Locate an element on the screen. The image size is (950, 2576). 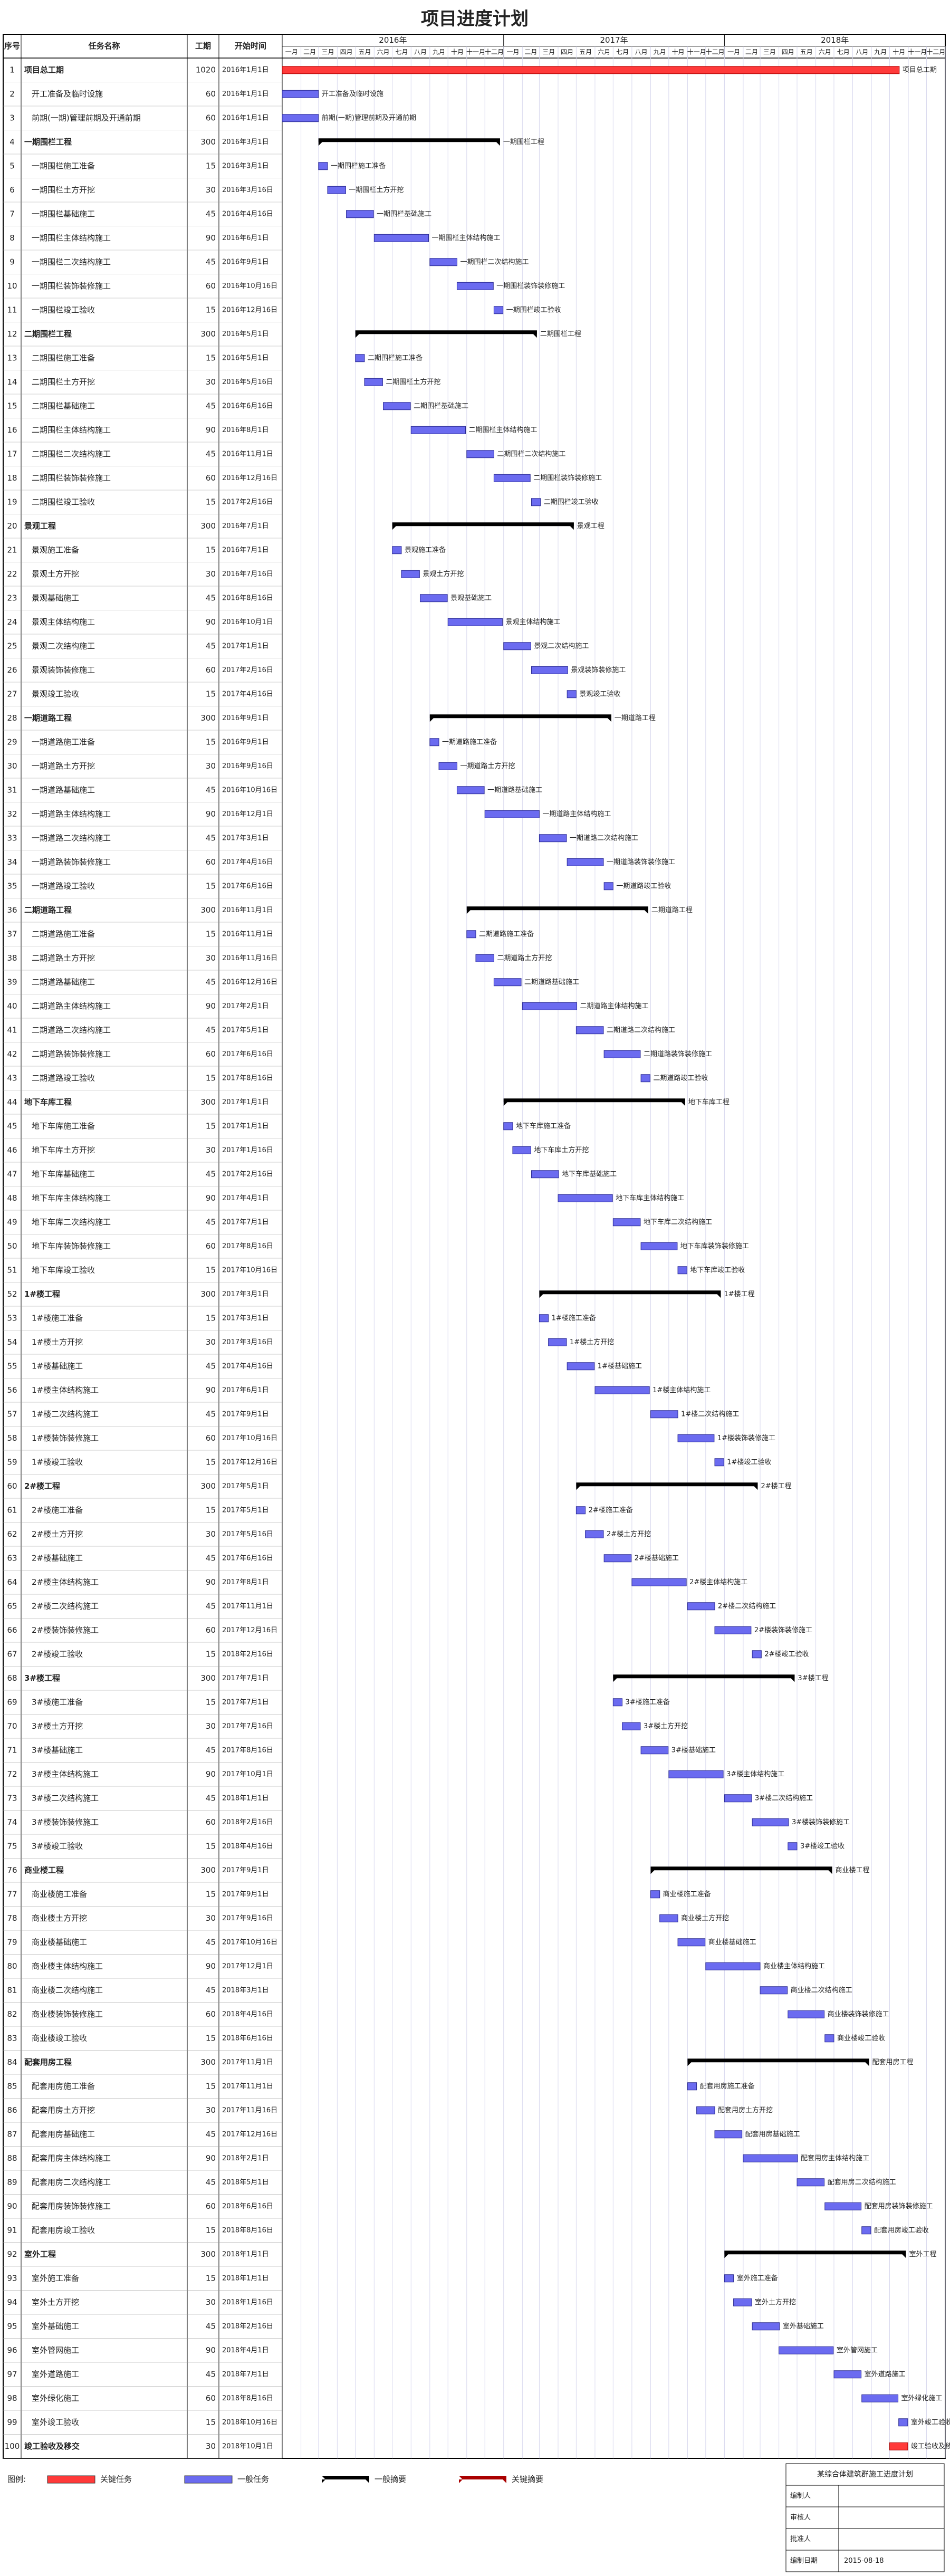
row-id: 95 is located at coordinates (12, 2326).